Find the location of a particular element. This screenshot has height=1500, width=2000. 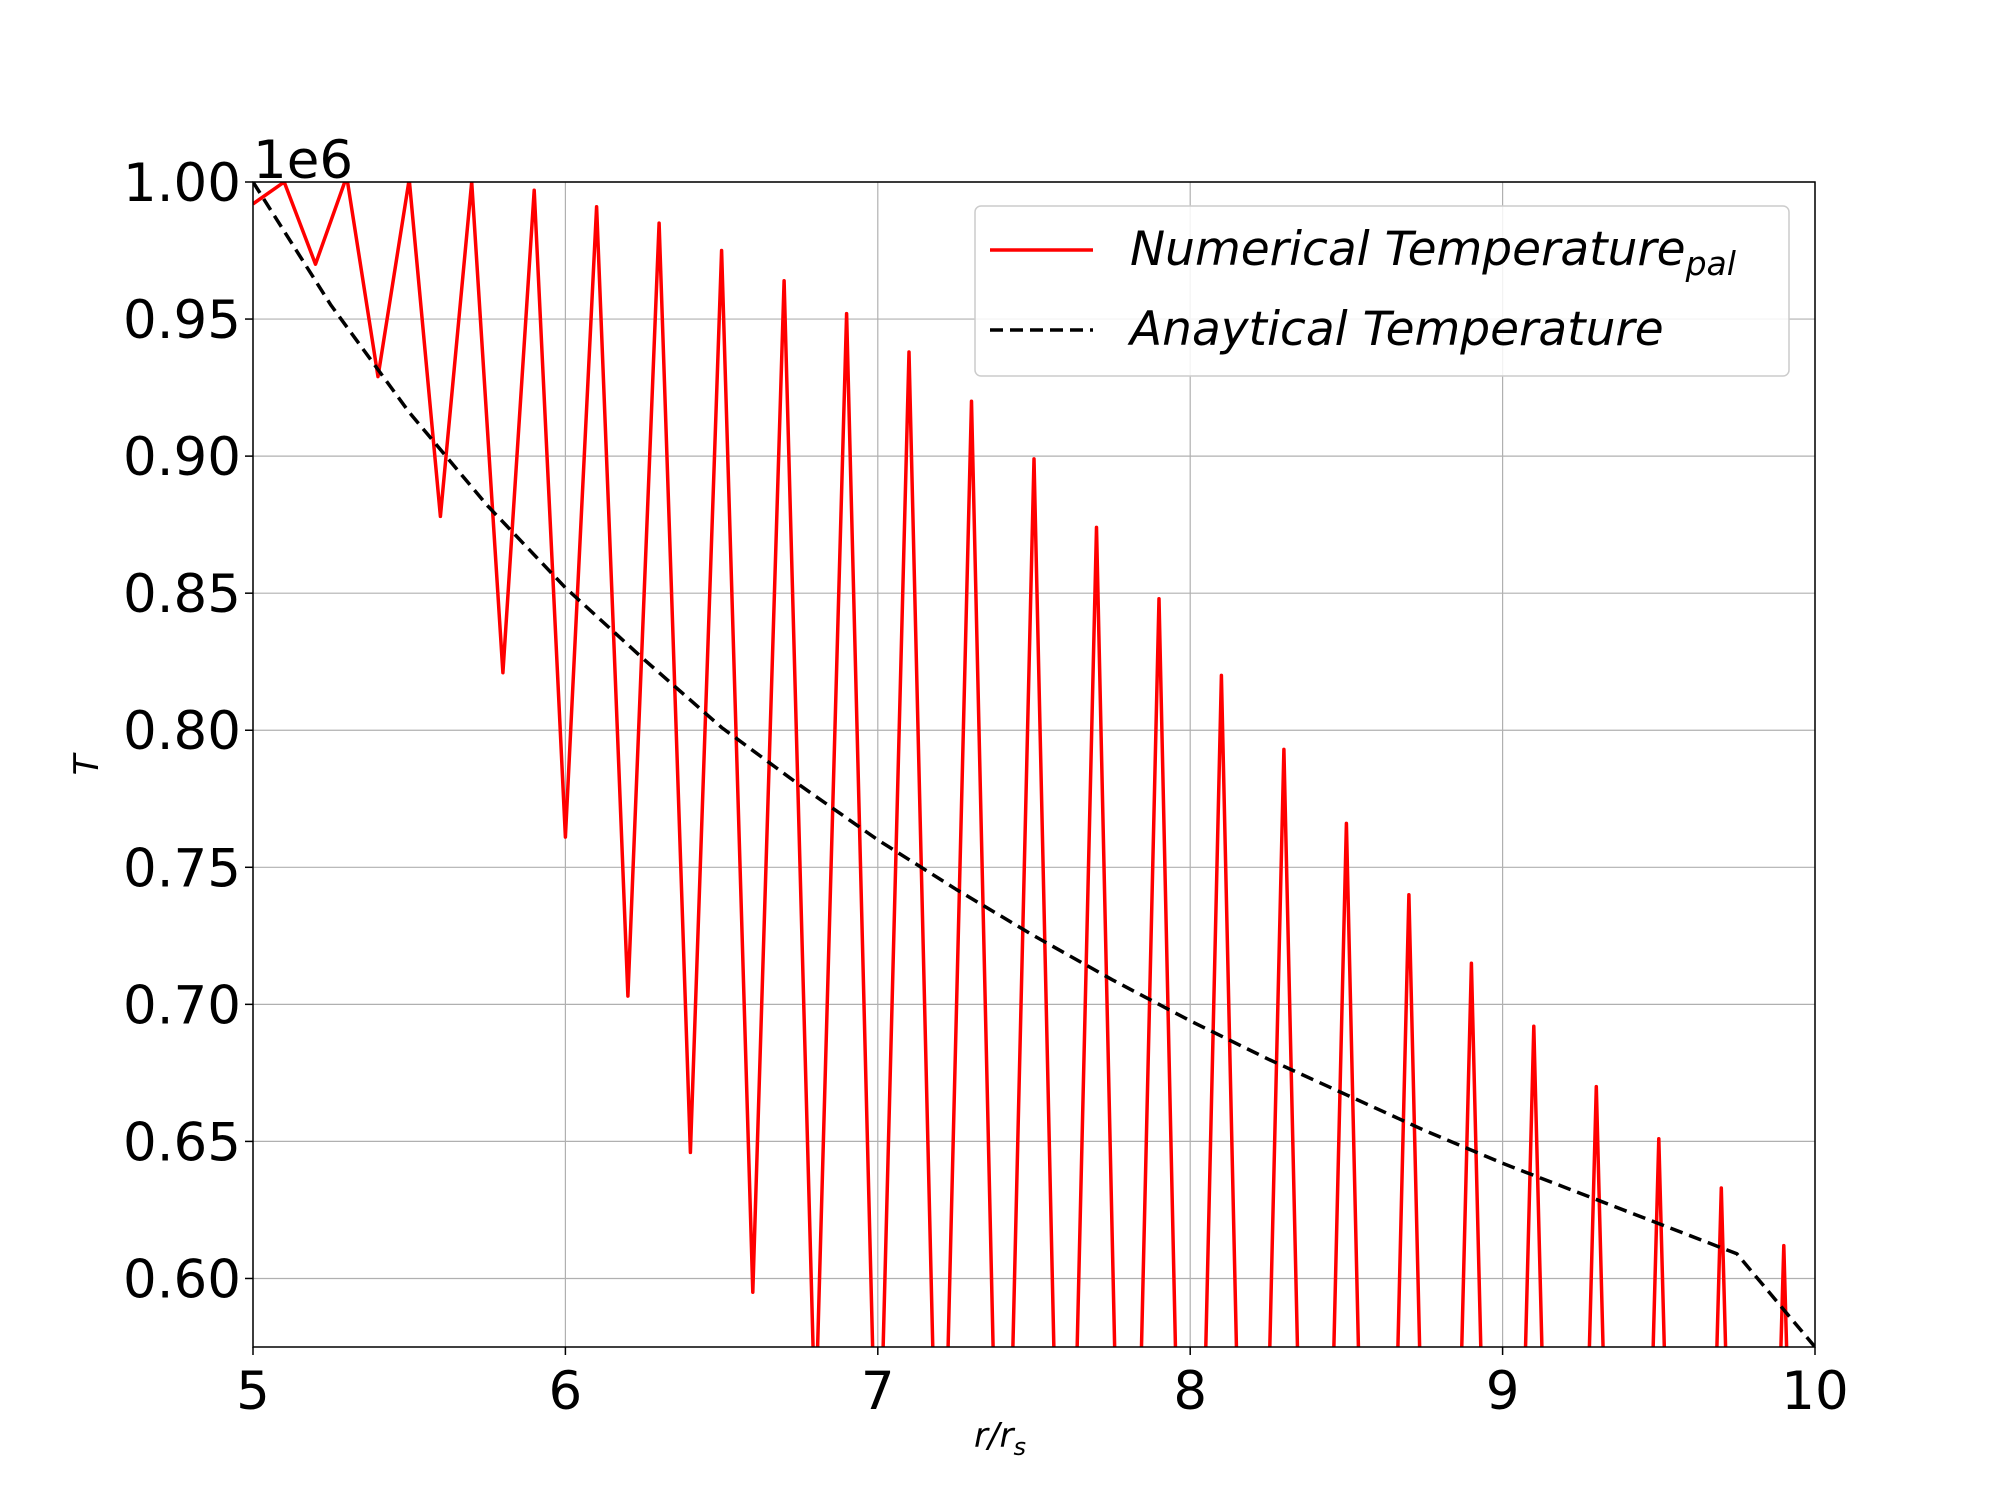

y-tick-label: 0.85 is located at coordinates (182, 594).